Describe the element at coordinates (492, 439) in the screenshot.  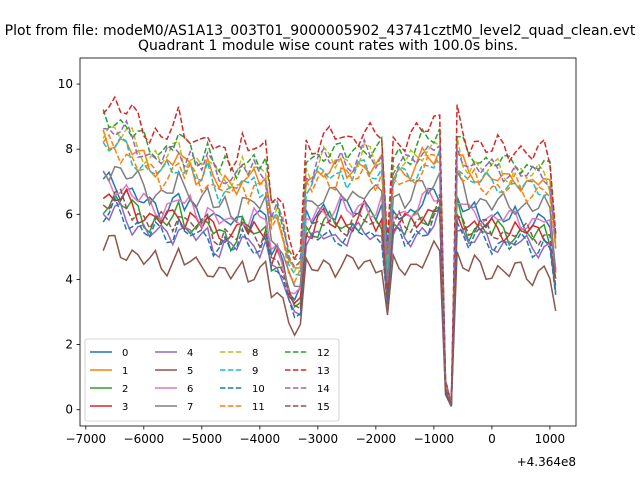
I see `x-tick-label: 0` at that location.